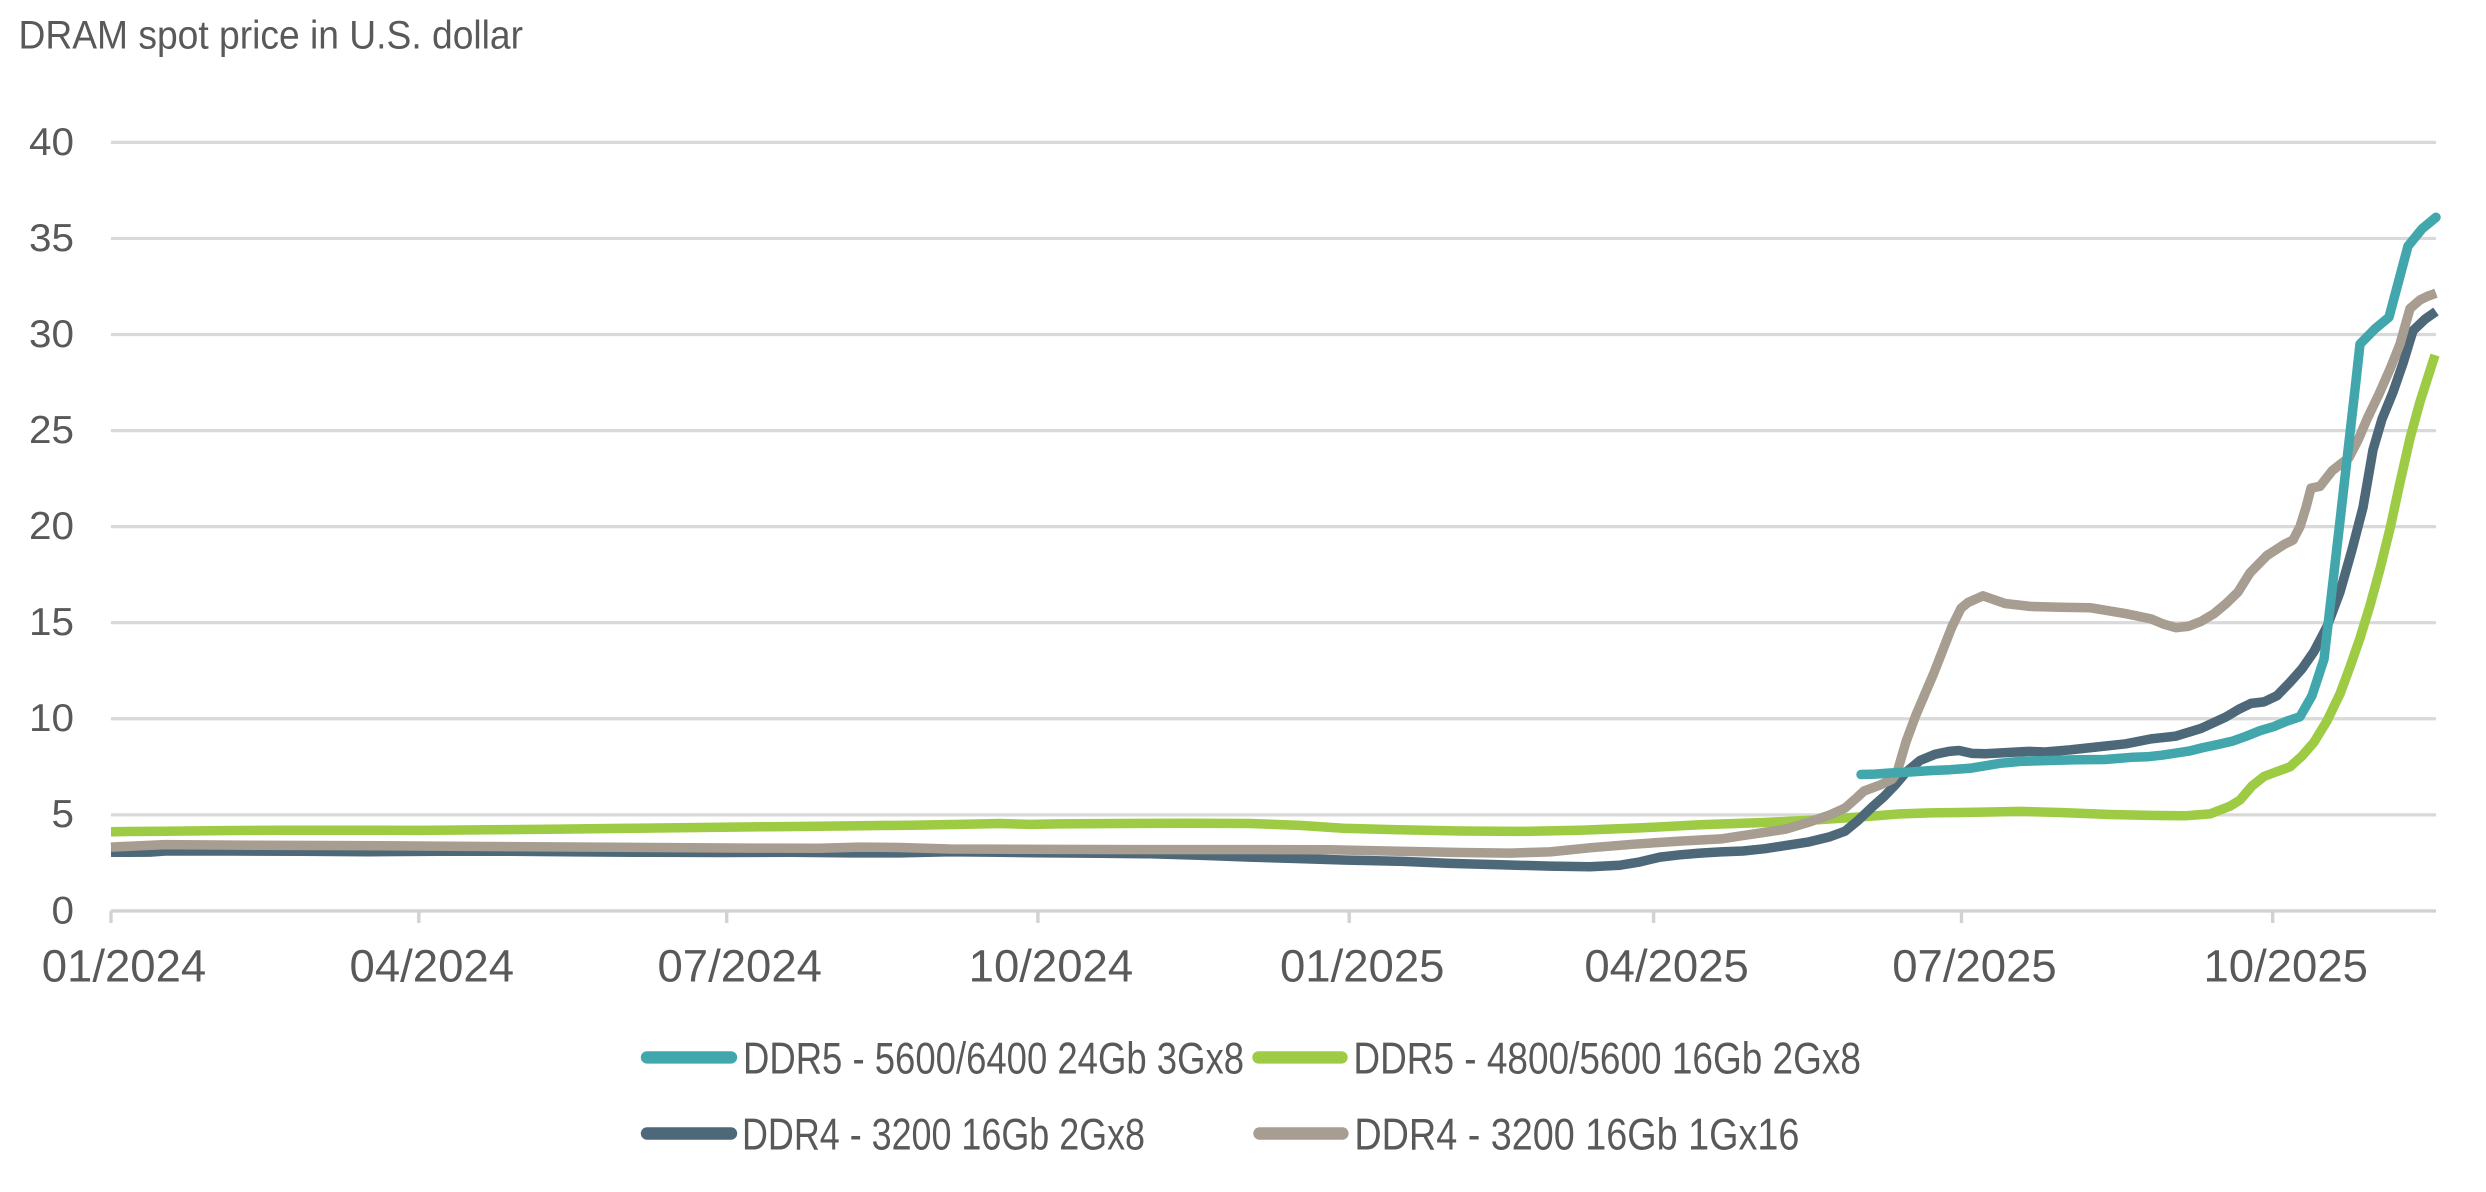 This screenshot has width=2486, height=1192. Describe the element at coordinates (51, 526) in the screenshot. I see `svg-text: 20` at that location.